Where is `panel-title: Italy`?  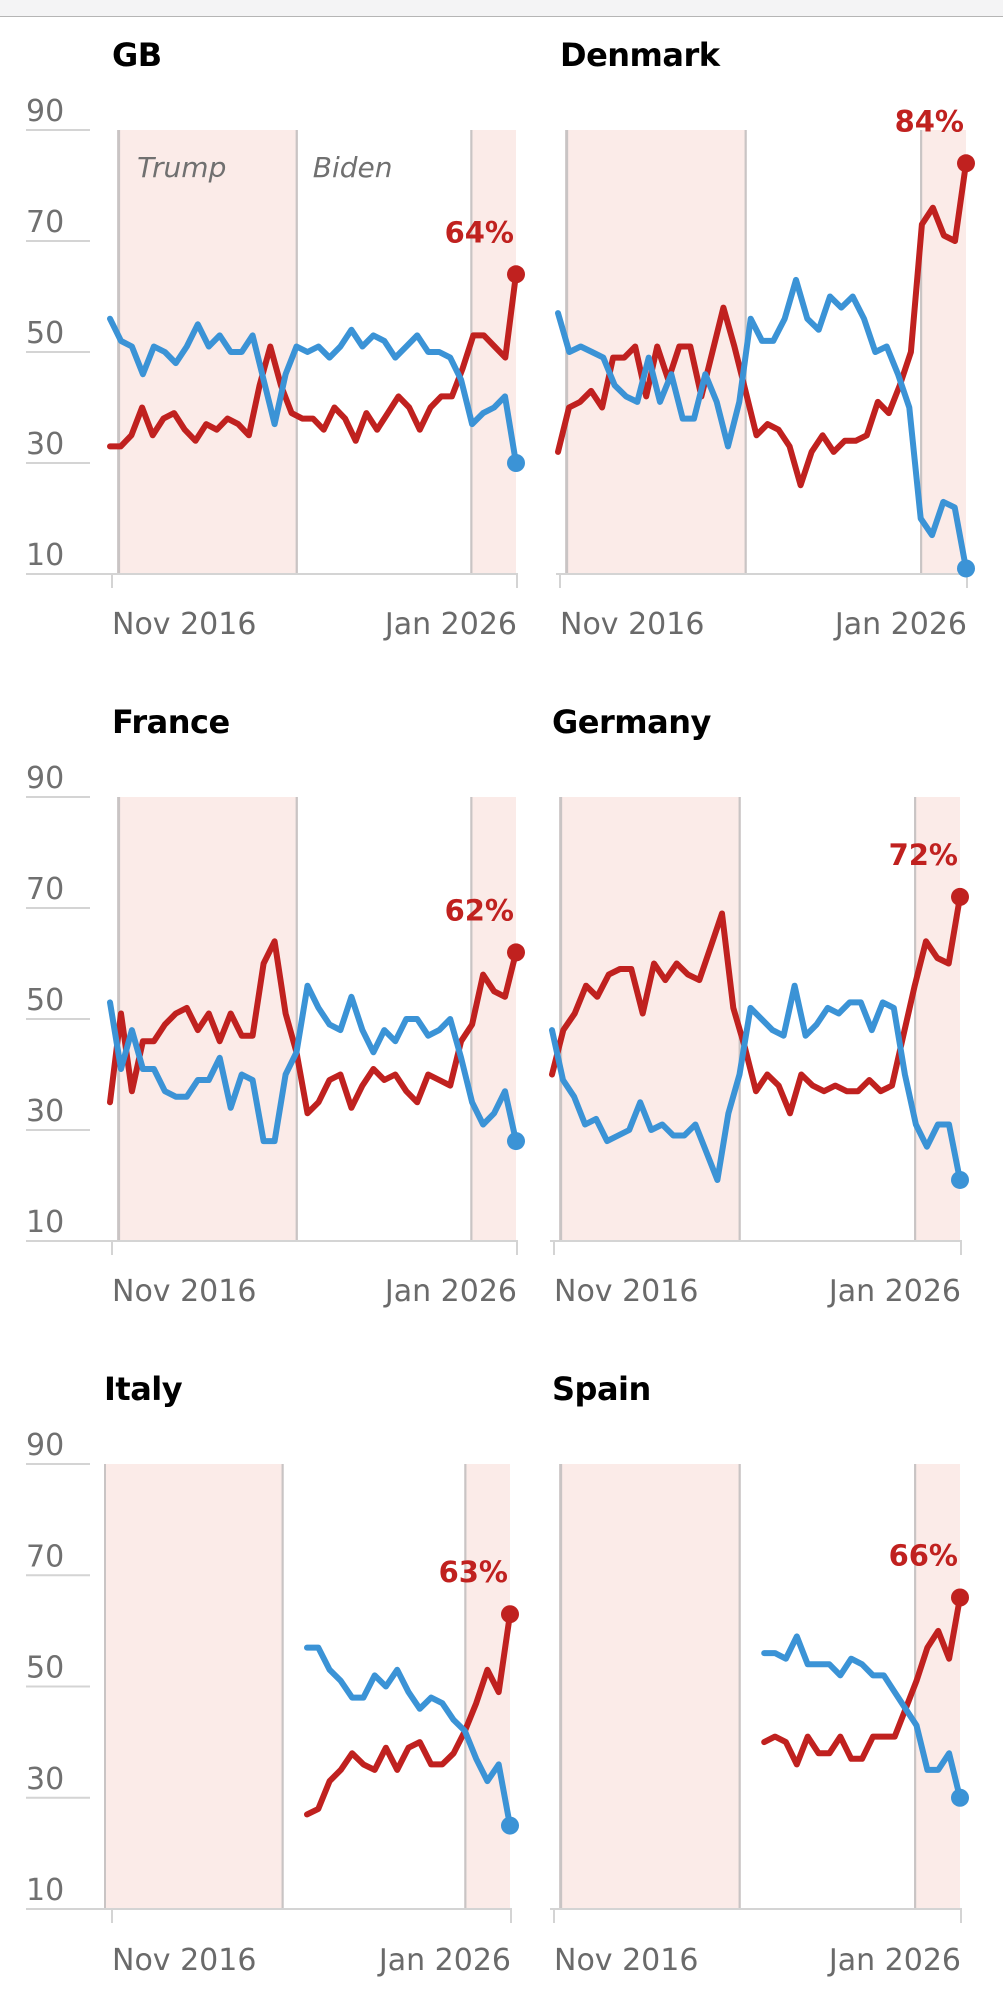
panel-title: Italy is located at coordinates (143, 1389).